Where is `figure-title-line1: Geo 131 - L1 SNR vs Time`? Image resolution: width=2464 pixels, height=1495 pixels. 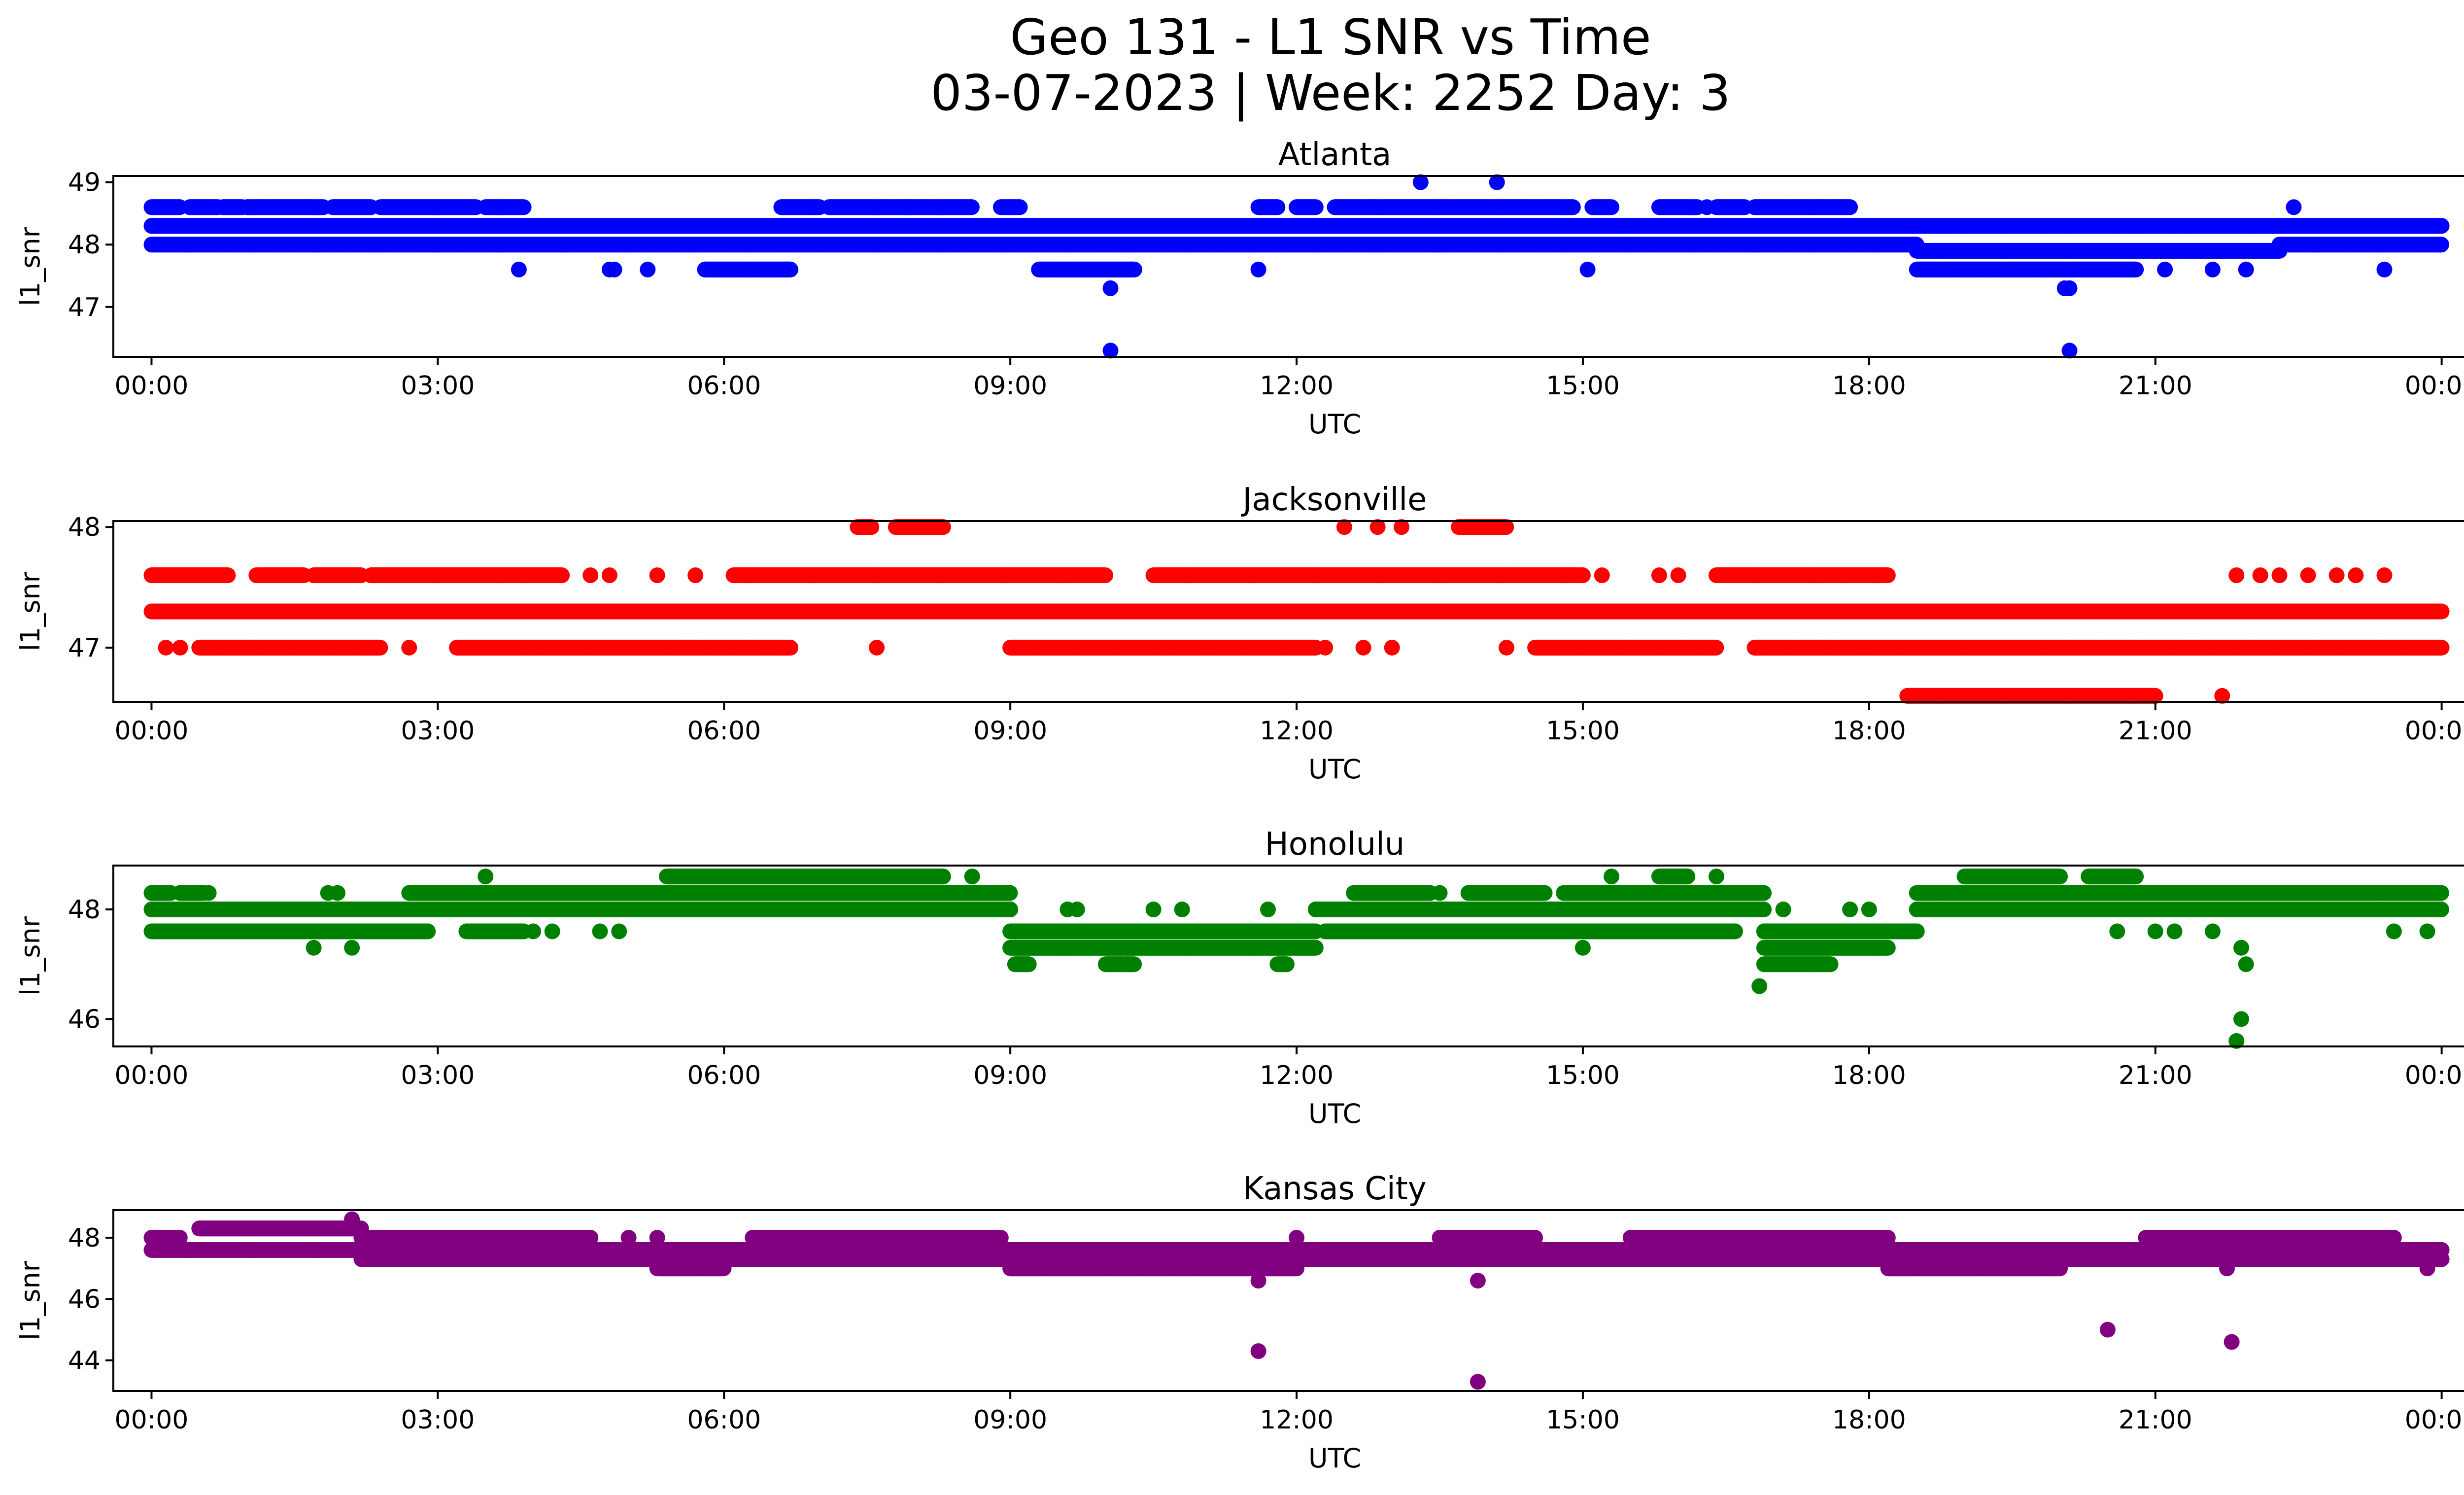 figure-title-line1: Geo 131 - L1 SNR vs Time is located at coordinates (1330, 37).